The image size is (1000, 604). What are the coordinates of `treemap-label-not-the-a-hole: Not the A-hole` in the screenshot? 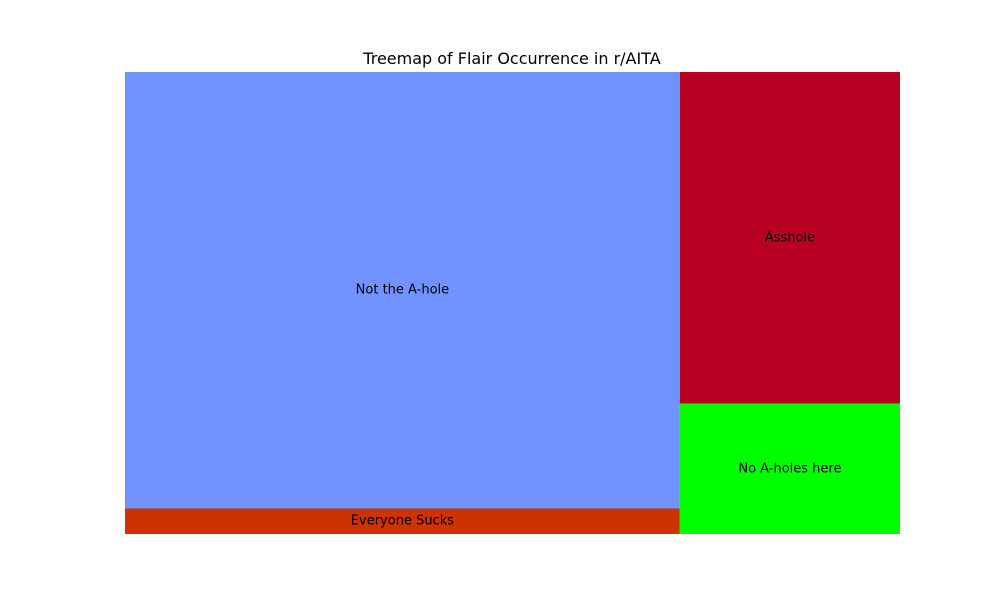 It's located at (402, 290).